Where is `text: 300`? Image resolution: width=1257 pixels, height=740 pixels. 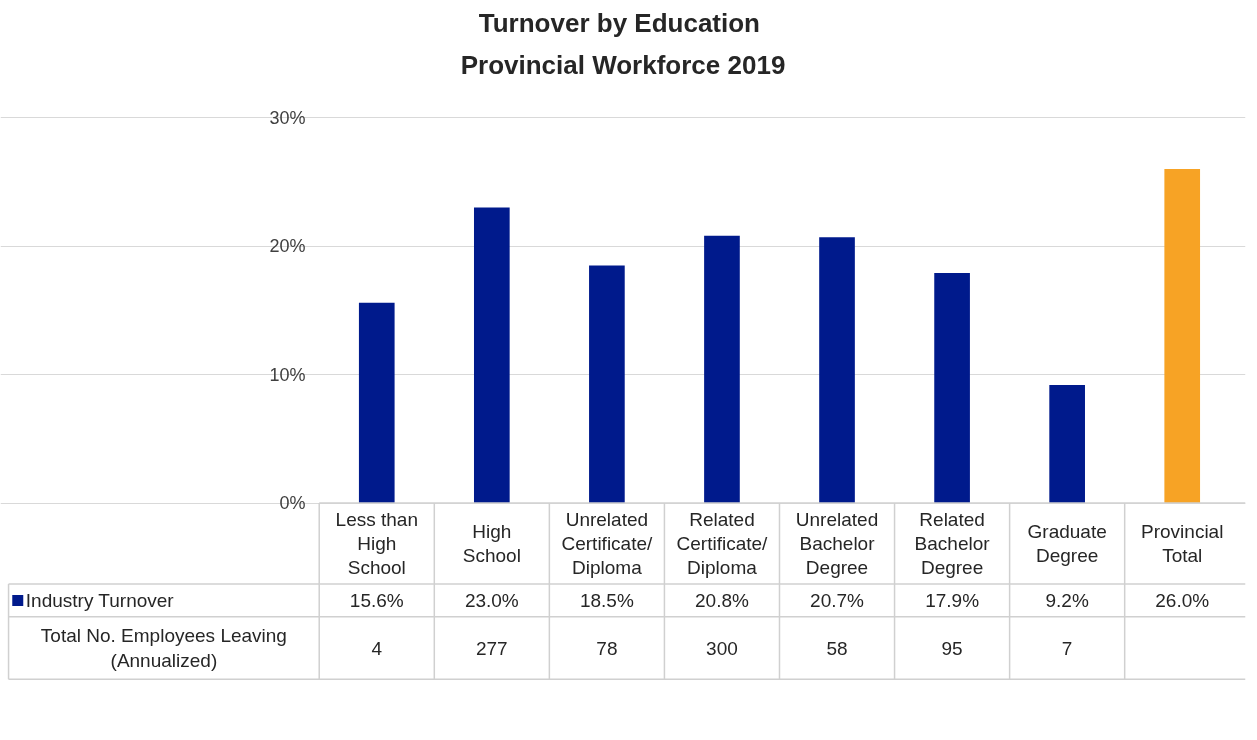 text: 300 is located at coordinates (722, 648).